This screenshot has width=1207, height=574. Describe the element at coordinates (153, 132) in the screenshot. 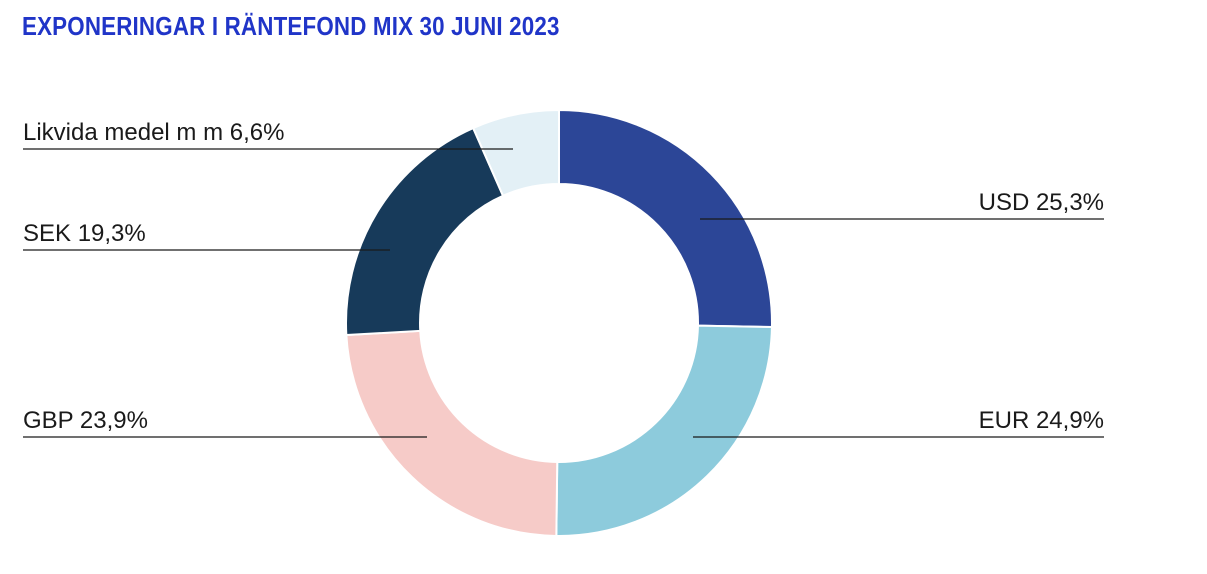

I see `slice-label-5: Likvida medel m m 6,6%` at that location.